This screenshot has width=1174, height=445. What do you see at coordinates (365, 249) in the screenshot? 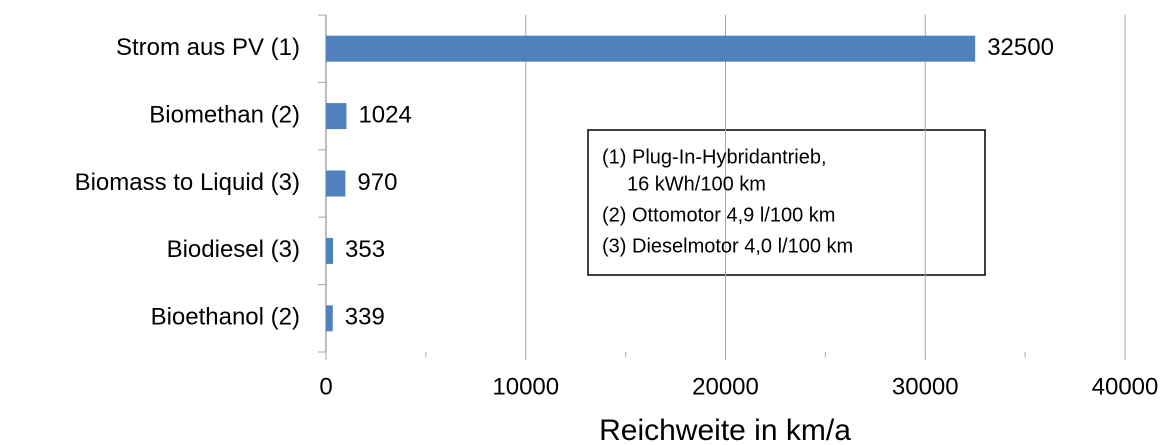
I see `value-label: 353` at bounding box center [365, 249].